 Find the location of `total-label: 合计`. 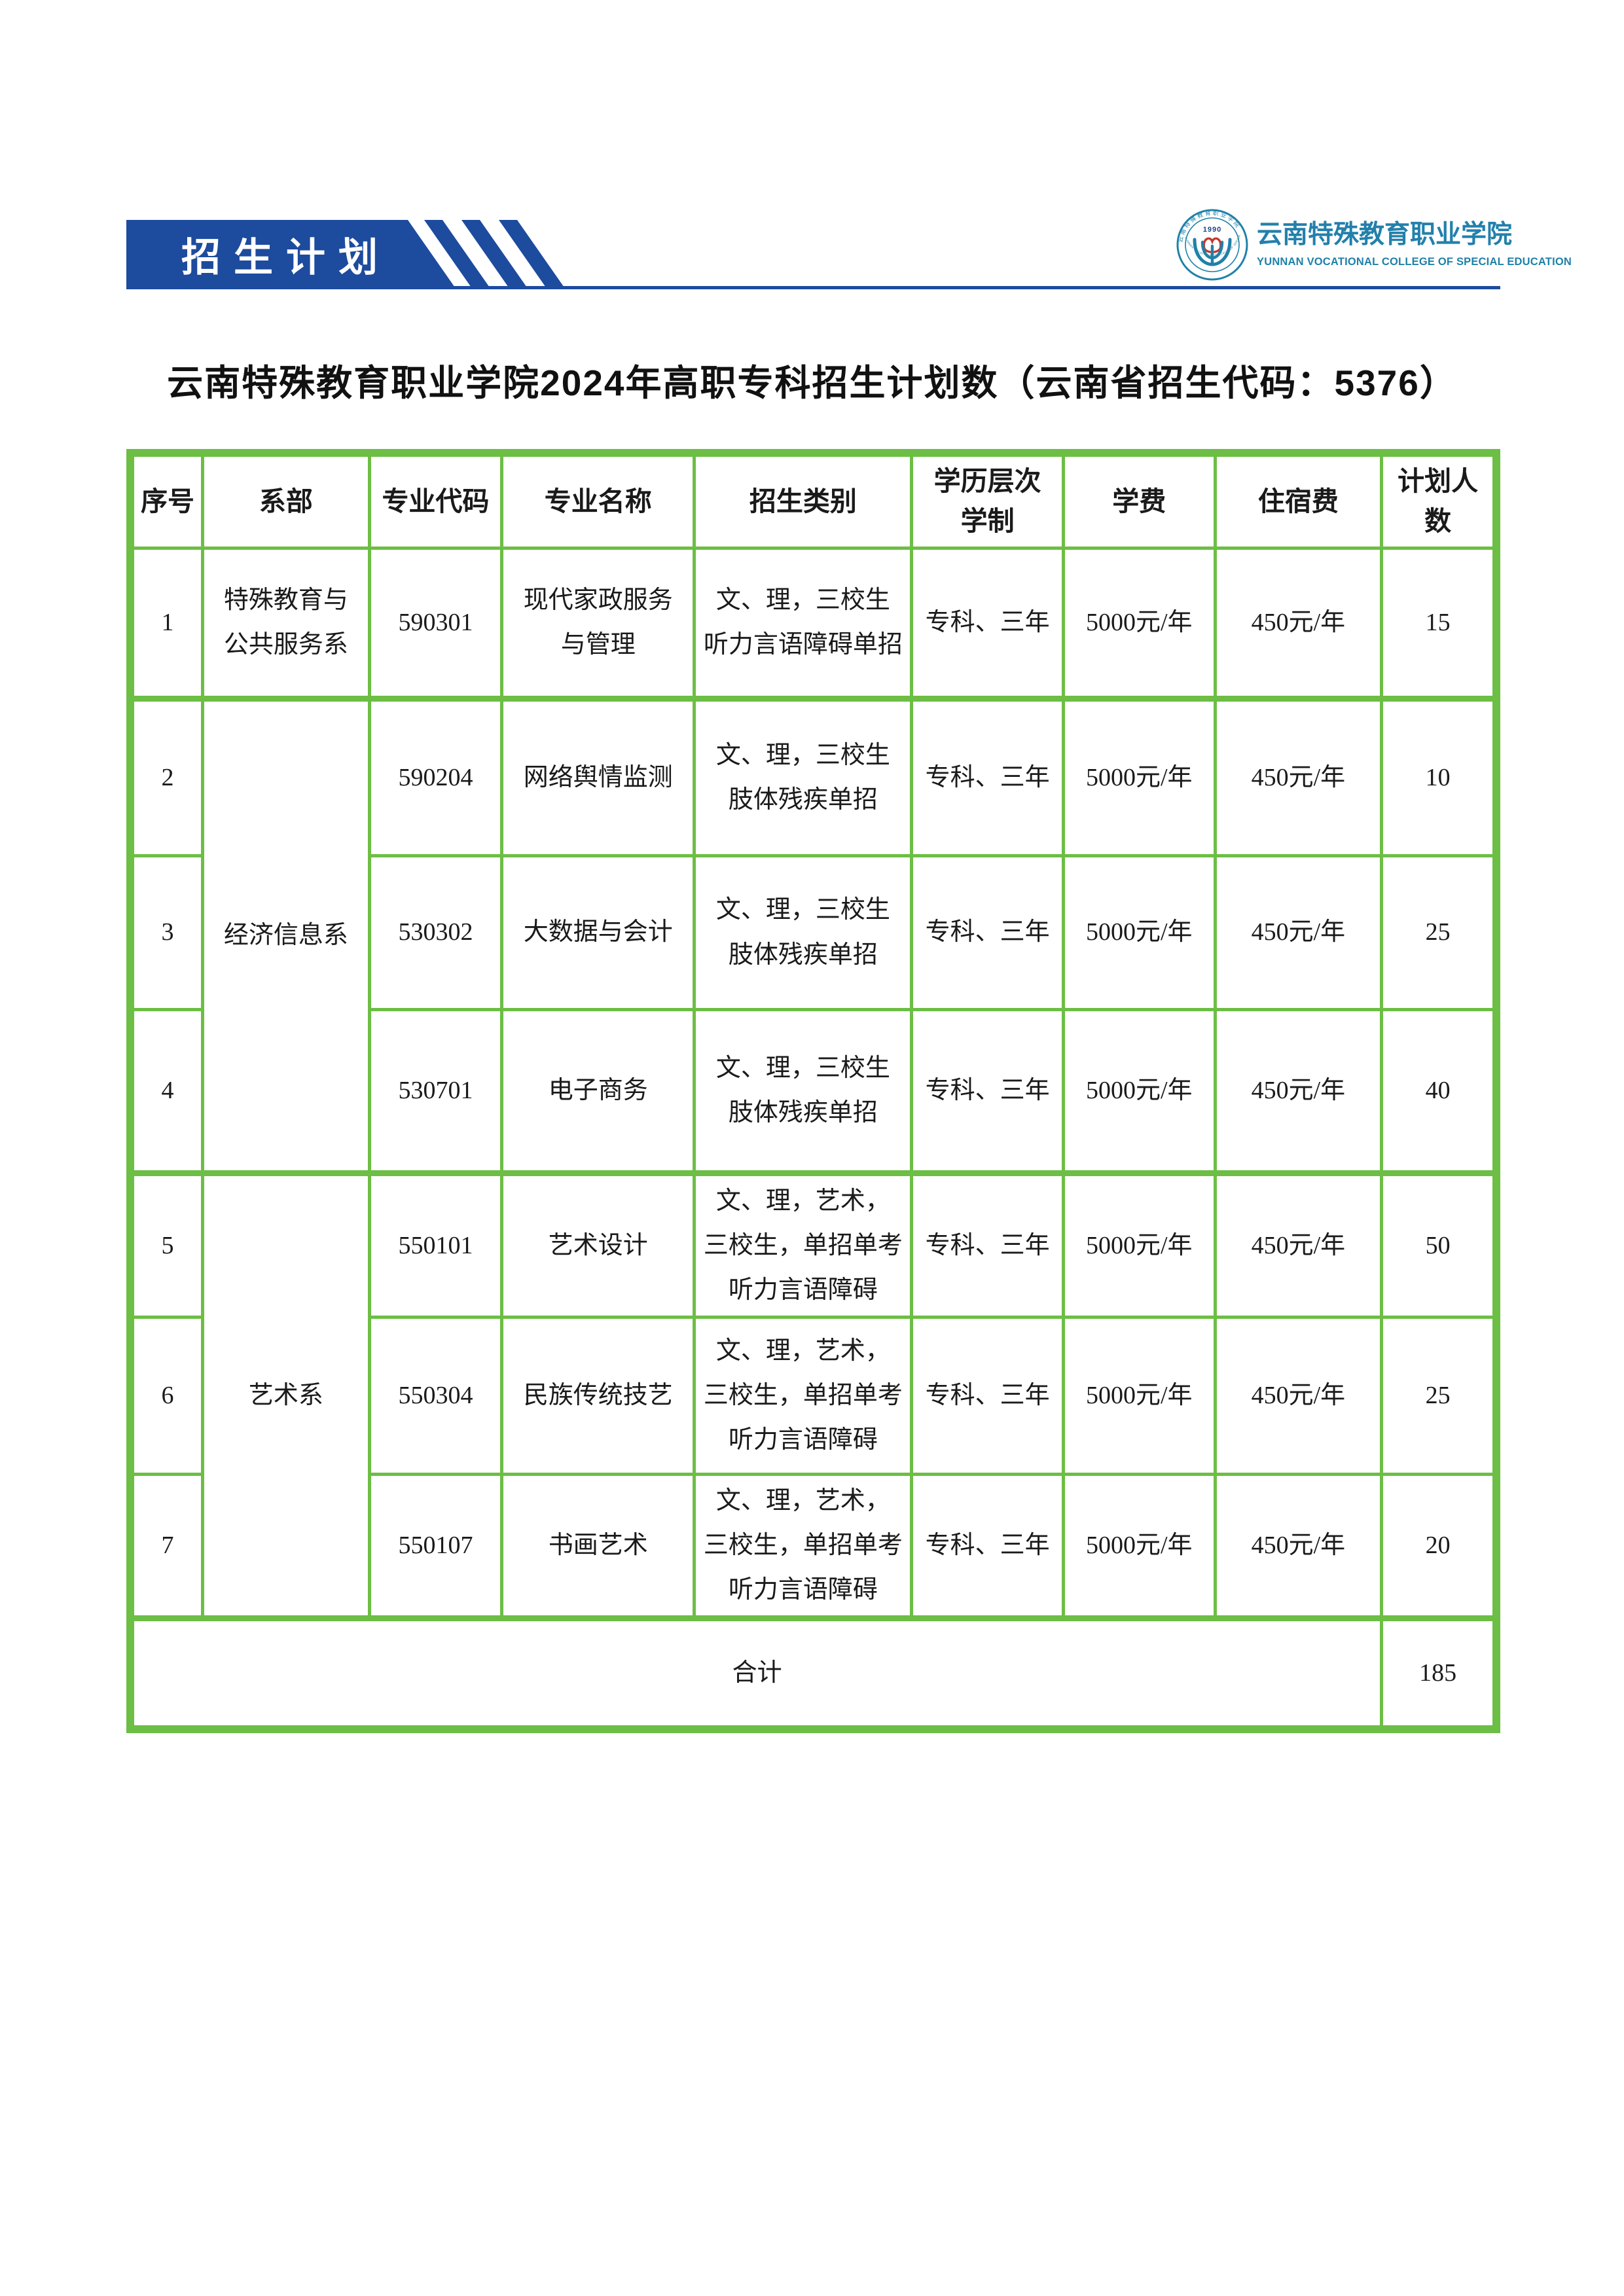

total-label: 合计 is located at coordinates (756, 1673).